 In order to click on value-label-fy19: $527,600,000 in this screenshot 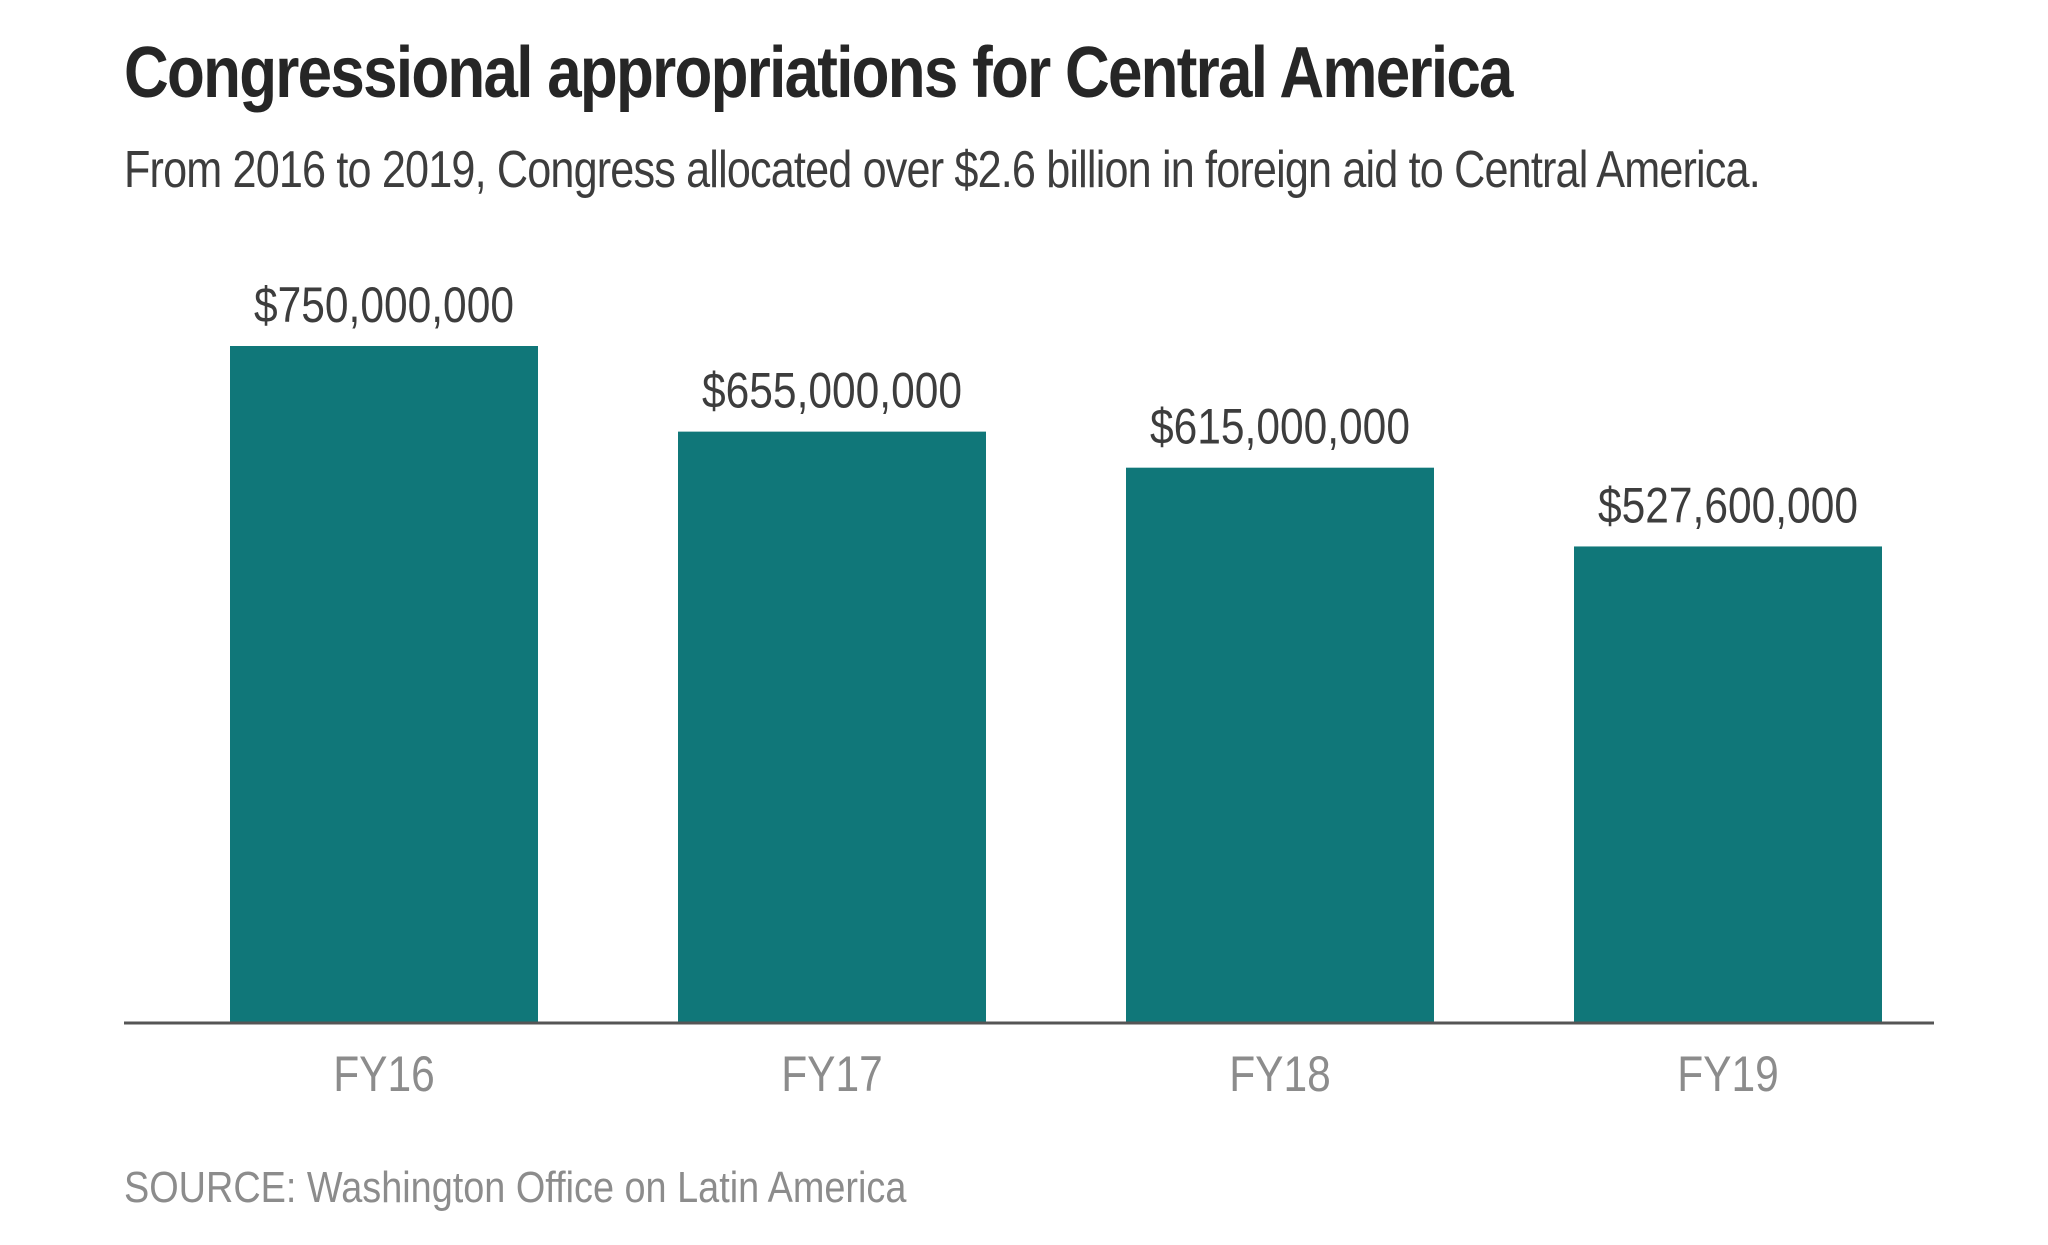, I will do `click(1728, 505)`.